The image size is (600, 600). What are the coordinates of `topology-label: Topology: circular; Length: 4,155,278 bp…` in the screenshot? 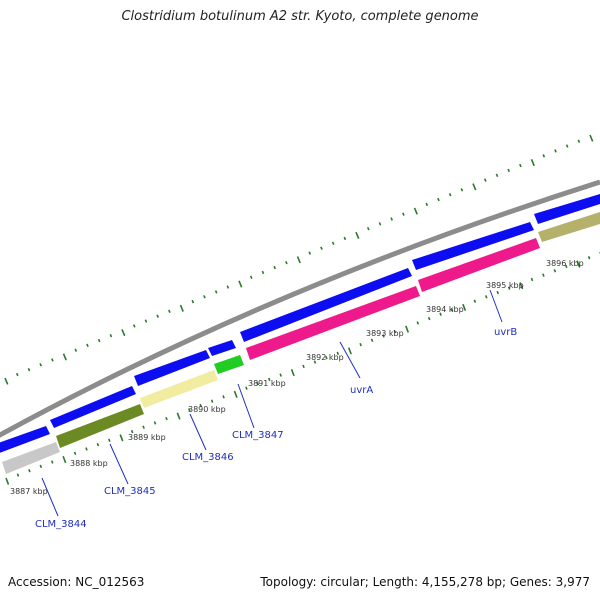 It's located at (425, 582).